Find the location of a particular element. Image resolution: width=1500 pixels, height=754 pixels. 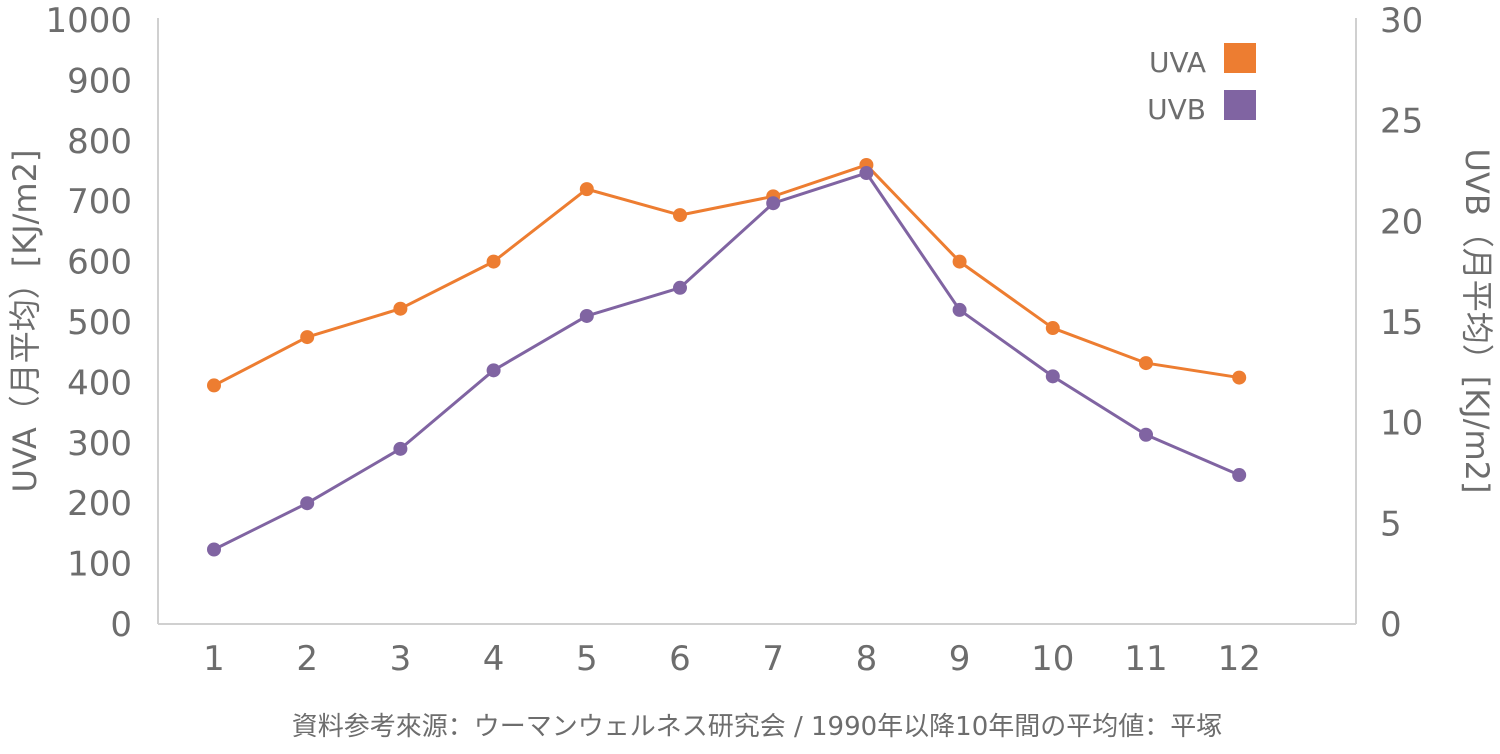

left-tick-label: 600 is located at coordinates (99, 263).